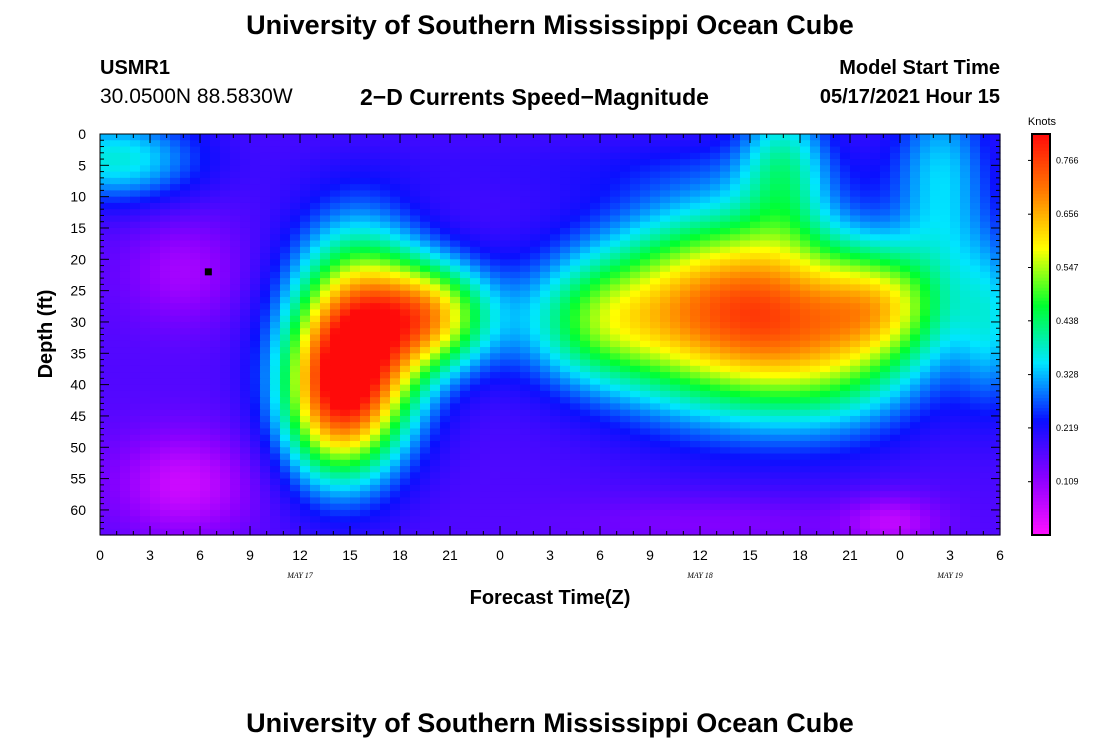 The width and height of the screenshot is (1100, 750). I want to click on station-id: USMR1, so click(135, 68).